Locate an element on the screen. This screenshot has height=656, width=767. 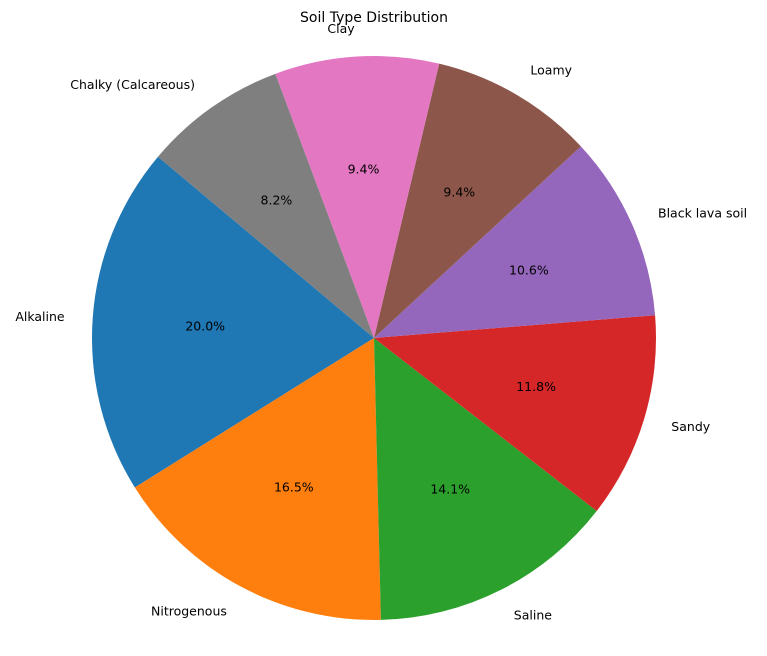
category-label-3: Sandy is located at coordinates (690, 426).